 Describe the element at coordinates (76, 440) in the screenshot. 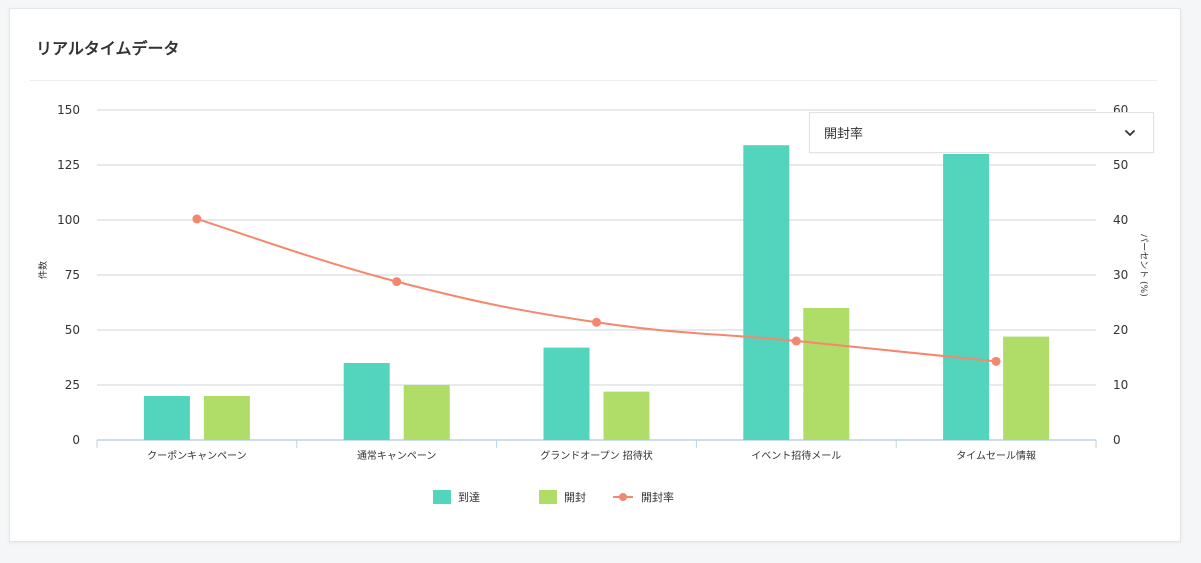

I see `y-tick-label: 0` at that location.